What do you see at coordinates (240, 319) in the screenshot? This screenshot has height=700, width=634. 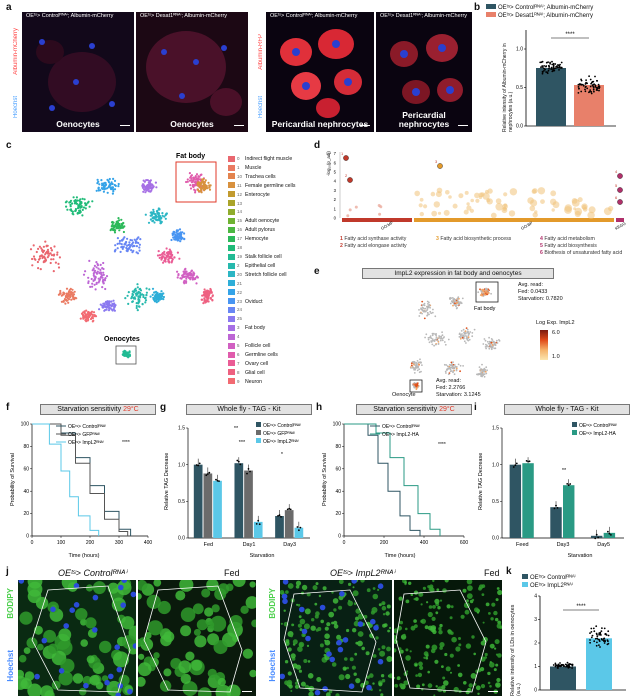 I see `legend-num: 25` at bounding box center [240, 319].